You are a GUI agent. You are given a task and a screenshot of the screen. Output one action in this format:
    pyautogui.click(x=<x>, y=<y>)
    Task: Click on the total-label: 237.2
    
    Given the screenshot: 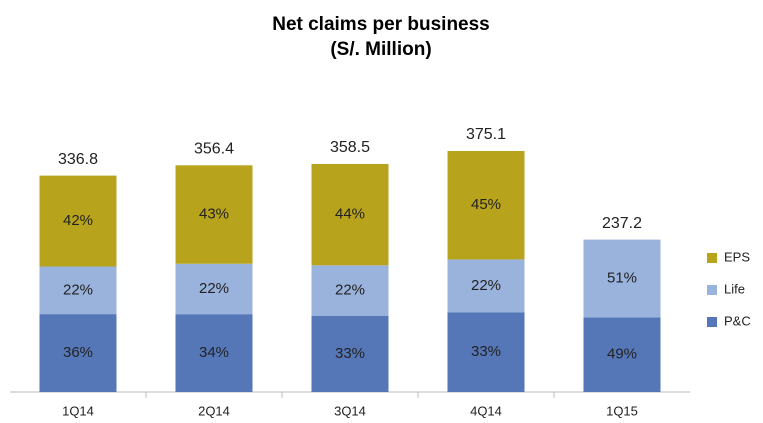 What is the action you would take?
    pyautogui.click(x=622, y=223)
    